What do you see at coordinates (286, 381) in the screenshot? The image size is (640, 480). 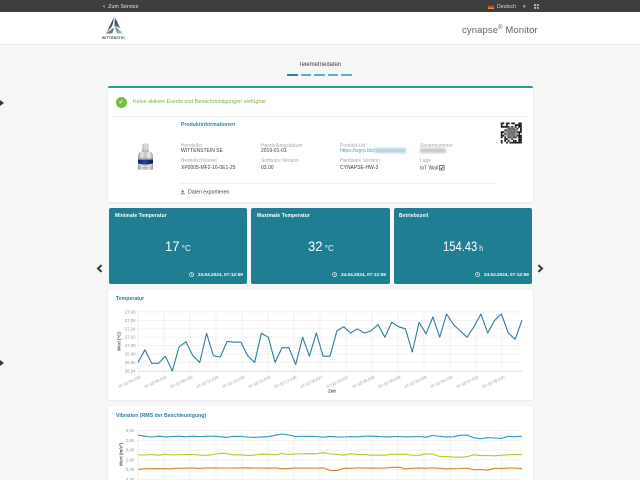 I see `svg-text: 07:15:17.138` at bounding box center [286, 381].